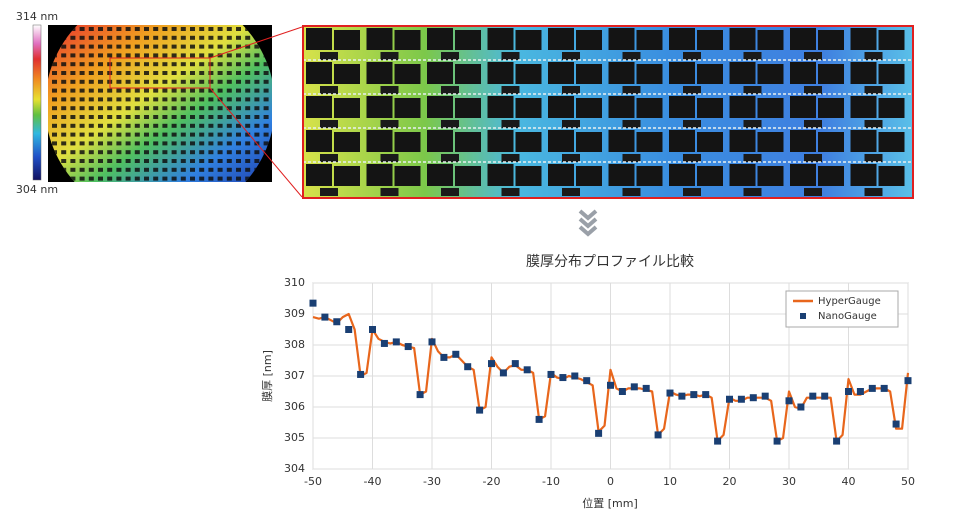 The height and width of the screenshot is (525, 959). I want to click on legend-box, so click(842, 309).